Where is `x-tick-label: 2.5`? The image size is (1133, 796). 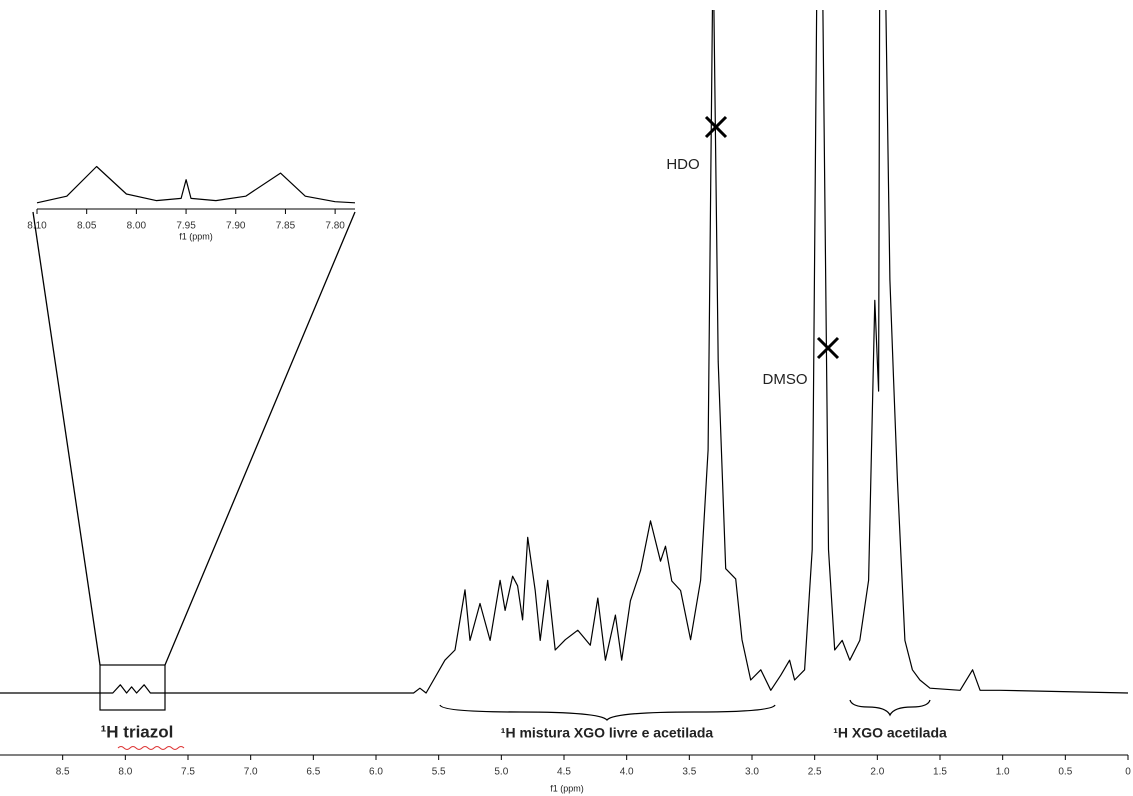
x-tick-label: 2.5 is located at coordinates (815, 772).